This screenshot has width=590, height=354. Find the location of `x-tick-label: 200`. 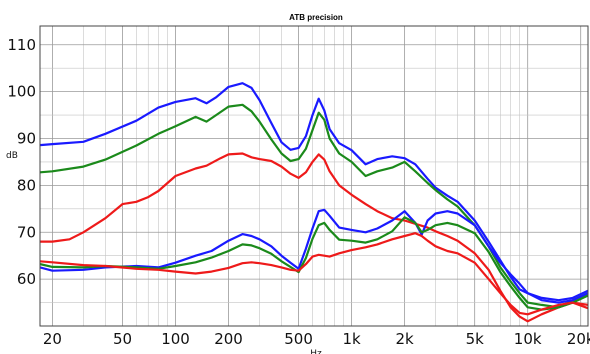

x-tick-label: 200 is located at coordinates (228, 339).